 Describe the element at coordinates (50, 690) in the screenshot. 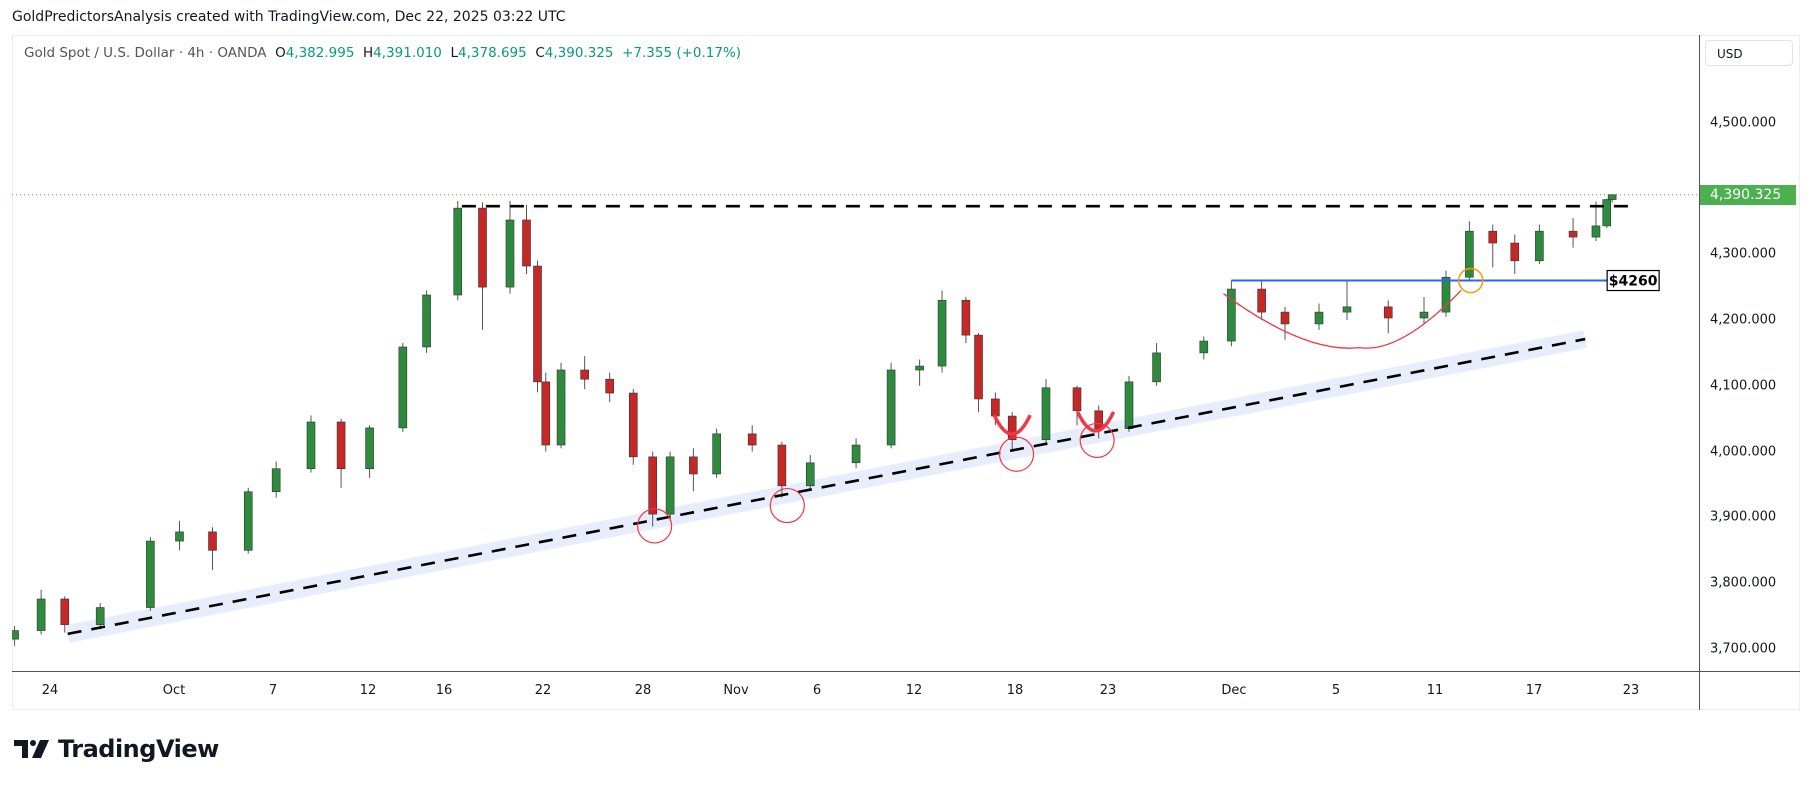

I see `time-tick-label: 24` at that location.